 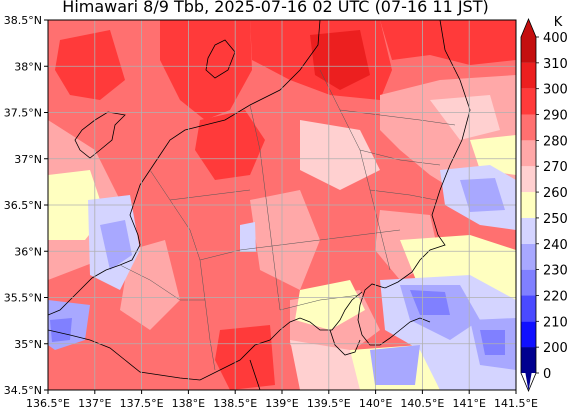 What do you see at coordinates (558, 22) in the screenshot?
I see `colorbar-unit: K` at bounding box center [558, 22].